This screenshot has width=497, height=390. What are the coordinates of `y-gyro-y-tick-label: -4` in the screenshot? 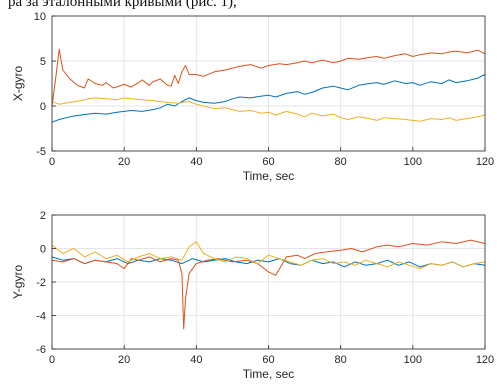 It's located at (41, 317).